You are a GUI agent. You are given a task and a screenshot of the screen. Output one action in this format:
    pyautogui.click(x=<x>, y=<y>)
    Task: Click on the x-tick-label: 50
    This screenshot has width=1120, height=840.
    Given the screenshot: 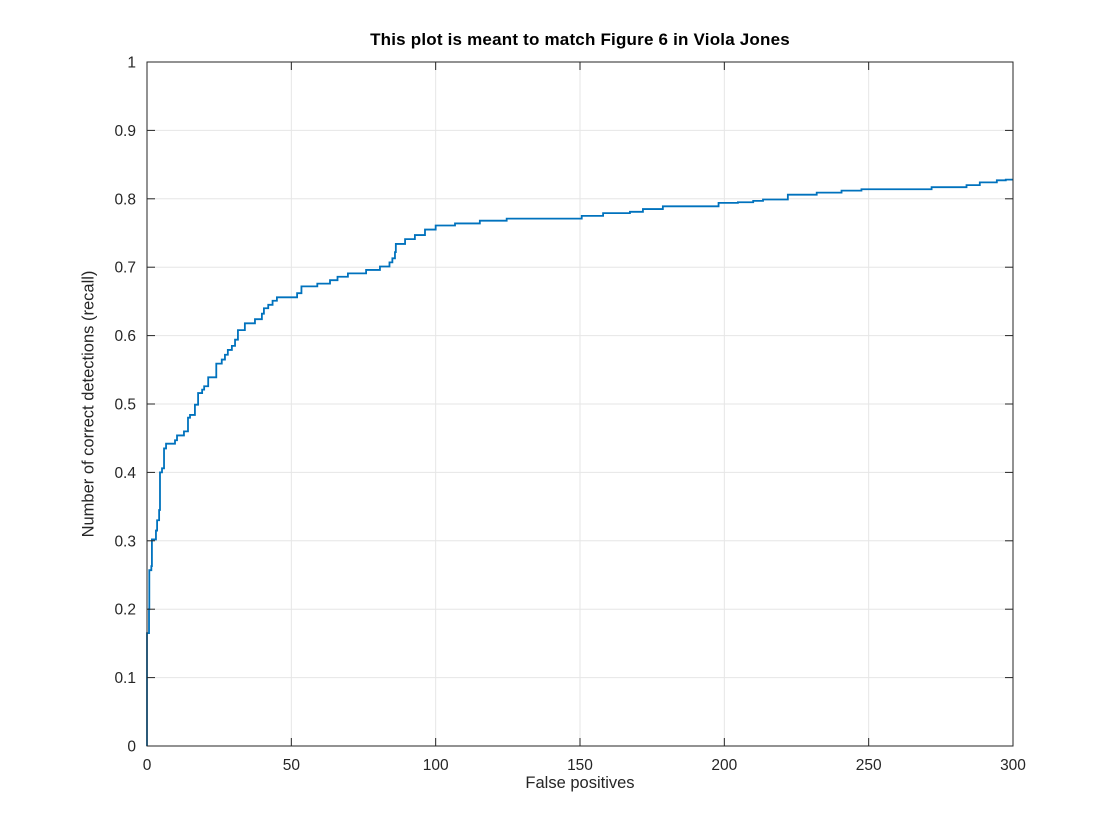 What is the action you would take?
    pyautogui.click(x=292, y=765)
    